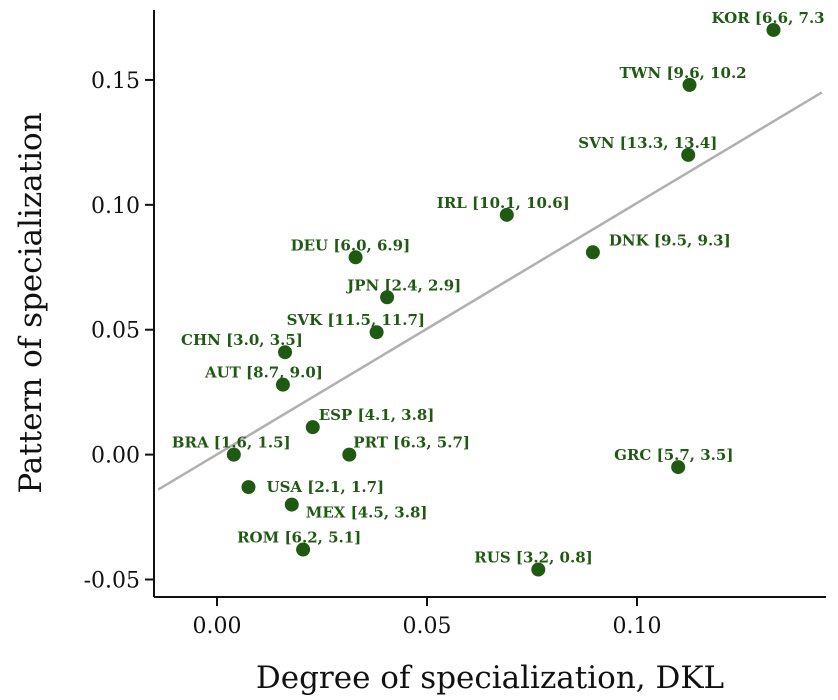 This screenshot has width=838, height=700. Describe the element at coordinates (377, 415) in the screenshot. I see `point-label: ESP [4.1, 3.8]` at that location.